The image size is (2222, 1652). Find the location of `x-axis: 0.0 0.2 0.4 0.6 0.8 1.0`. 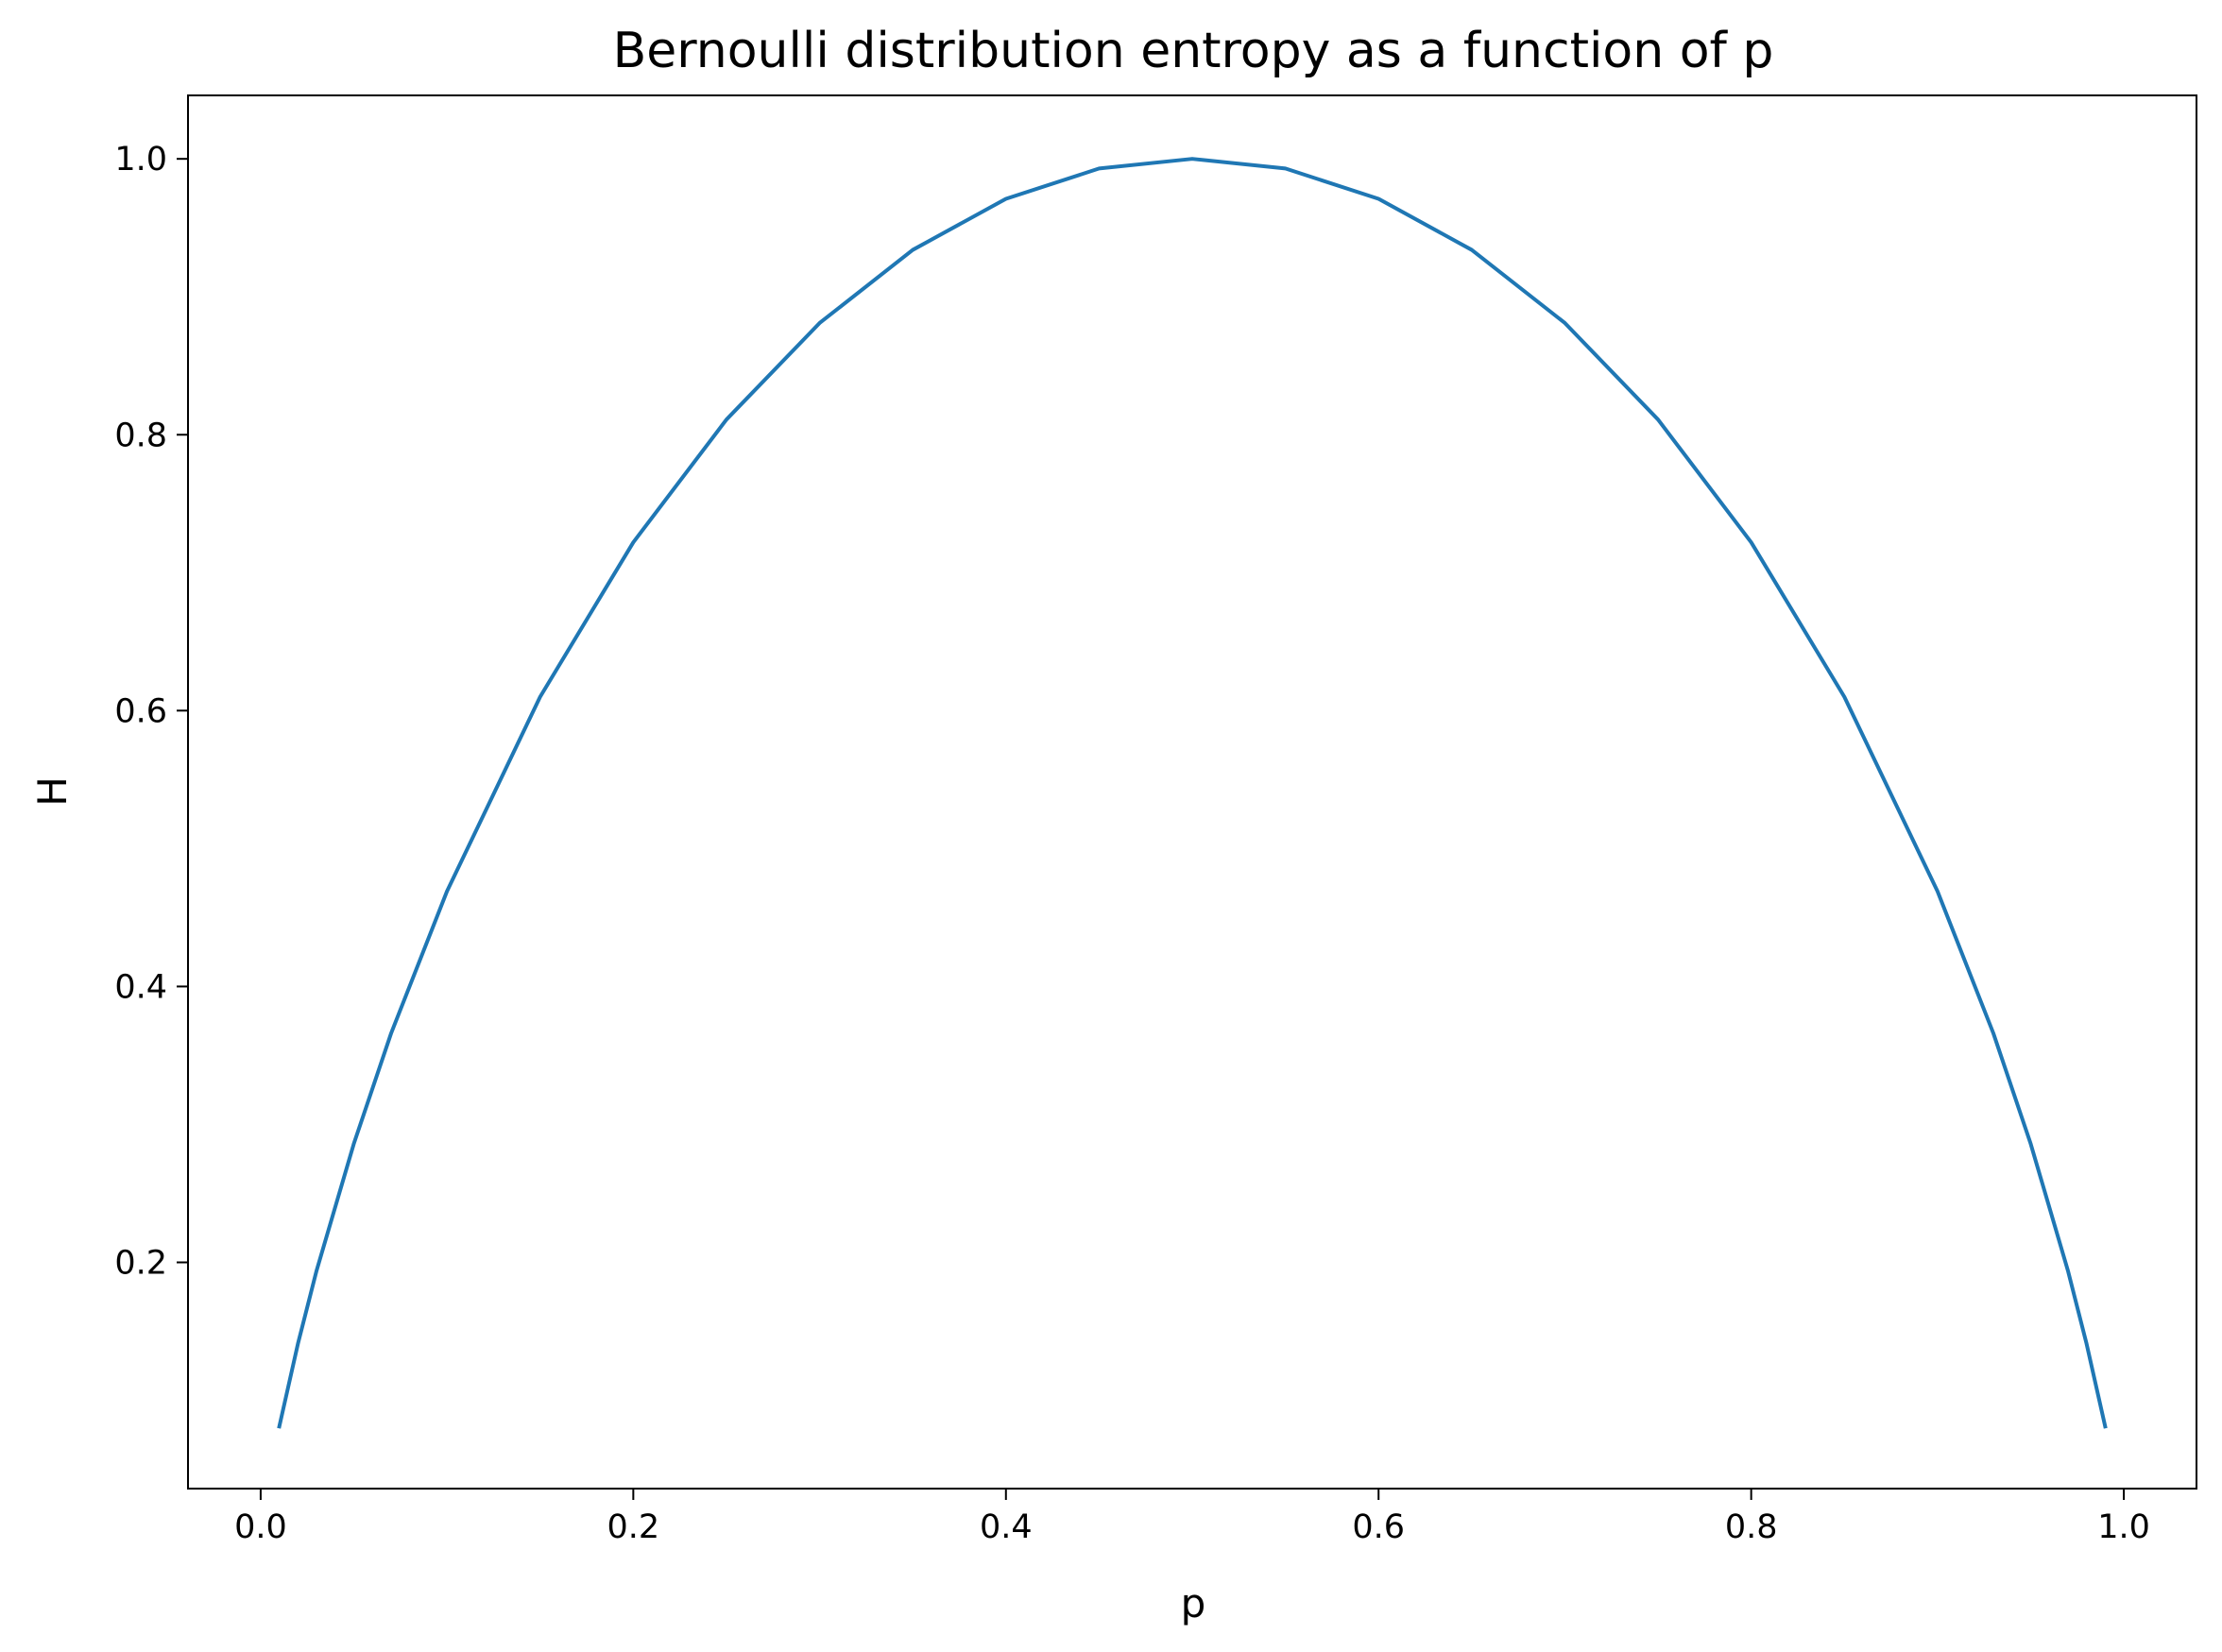

x-axis: 0.0 0.2 0.4 0.6 0.8 1.0 is located at coordinates (1192, 1517).